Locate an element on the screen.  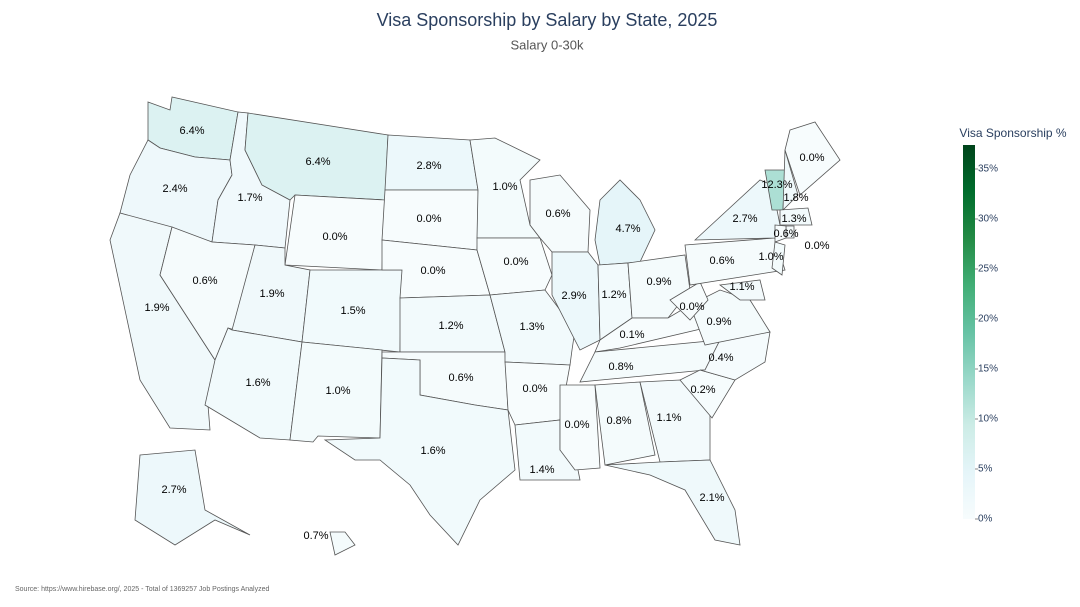
value-label: 1.7% is located at coordinates (249, 198).